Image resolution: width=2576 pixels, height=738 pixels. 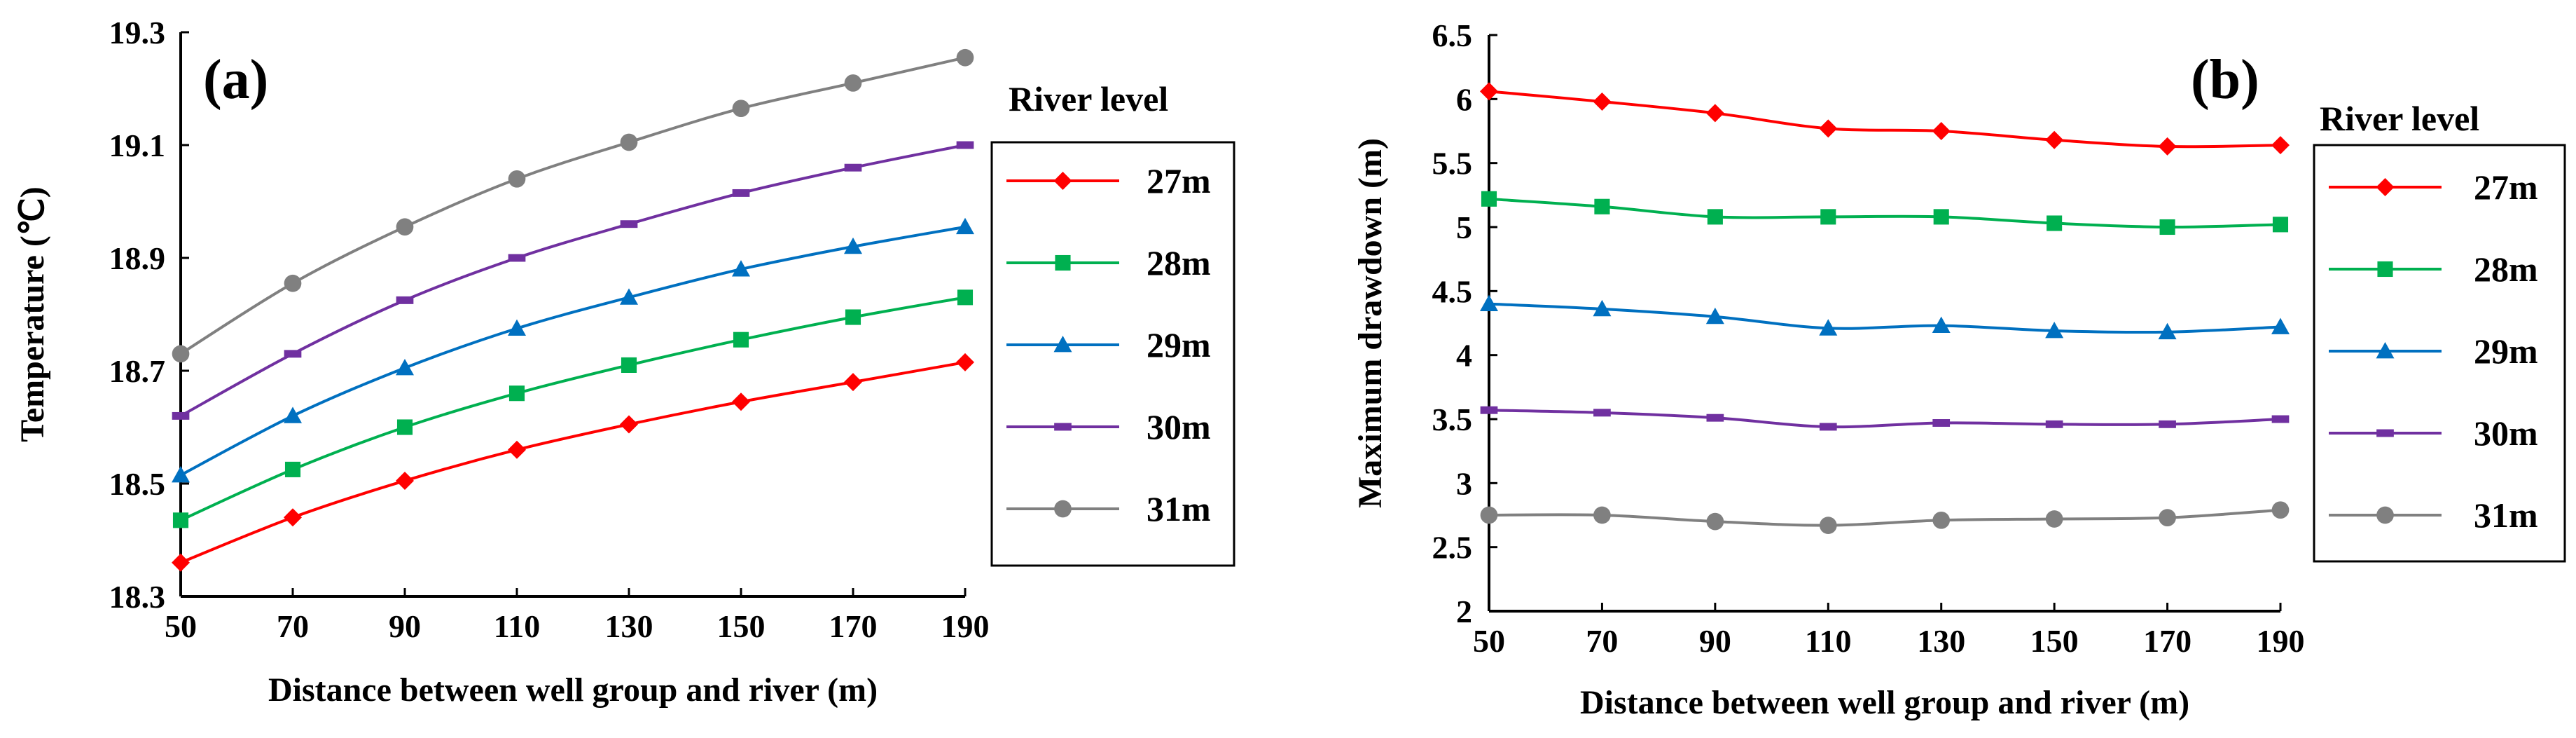 I want to click on chart-a-legend-title: River level, so click(x=1089, y=98).